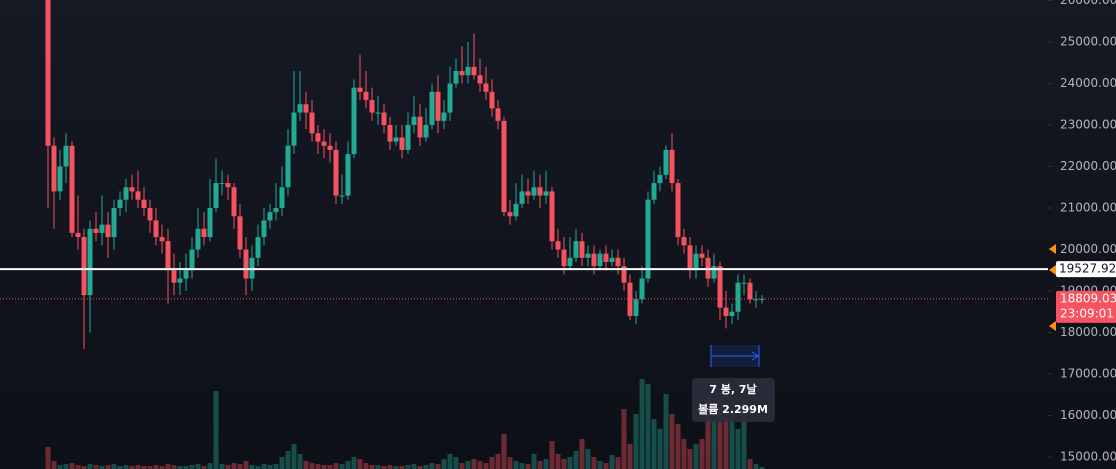 The image size is (1116, 469). I want to click on volume-layer, so click(405, 424).